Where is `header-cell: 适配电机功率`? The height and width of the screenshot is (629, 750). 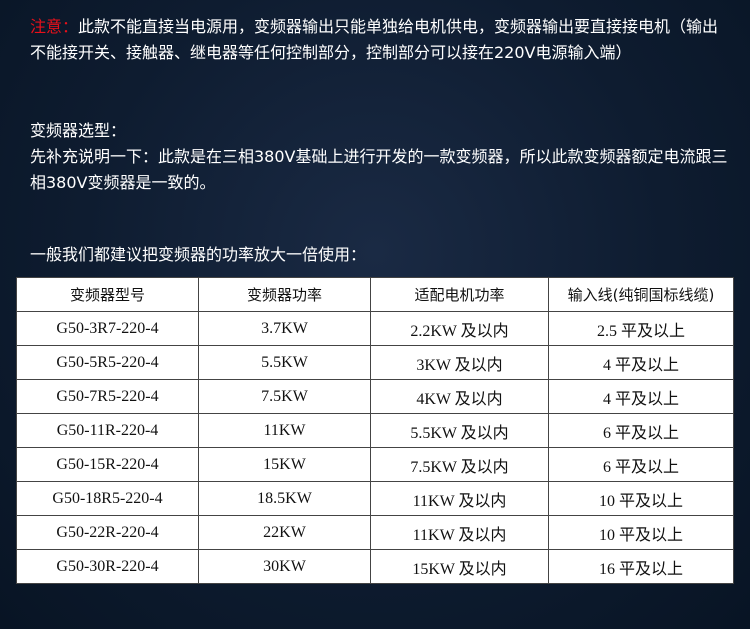
header-cell: 适配电机功率 is located at coordinates (459, 294).